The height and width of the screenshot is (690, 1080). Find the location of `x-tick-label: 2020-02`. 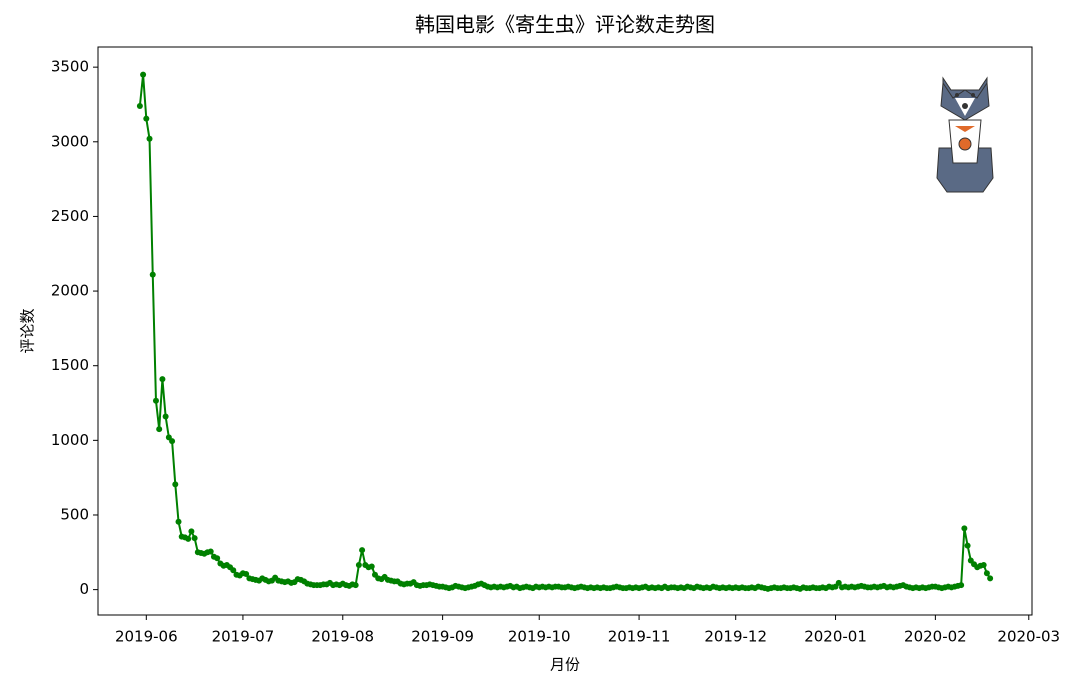

x-tick-label: 2020-02 is located at coordinates (935, 637).